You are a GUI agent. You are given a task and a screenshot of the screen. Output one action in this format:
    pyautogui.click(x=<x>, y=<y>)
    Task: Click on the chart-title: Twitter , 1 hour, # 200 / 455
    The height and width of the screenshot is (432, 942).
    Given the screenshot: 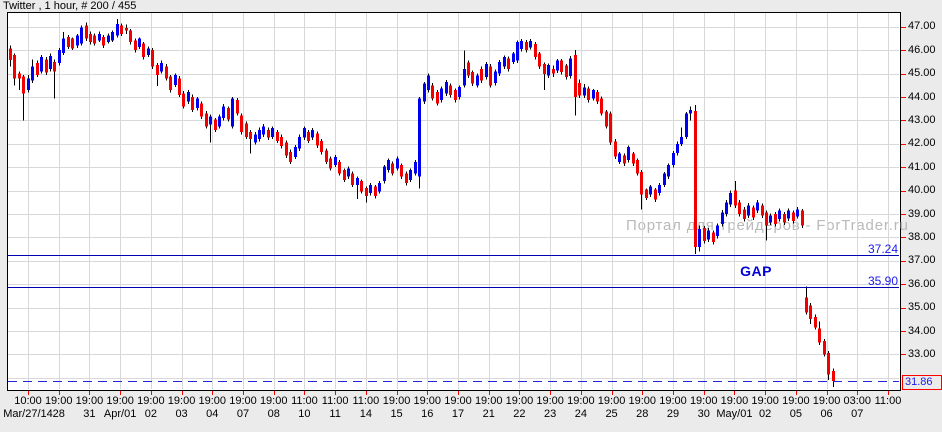 What is the action you would take?
    pyautogui.click(x=70, y=6)
    